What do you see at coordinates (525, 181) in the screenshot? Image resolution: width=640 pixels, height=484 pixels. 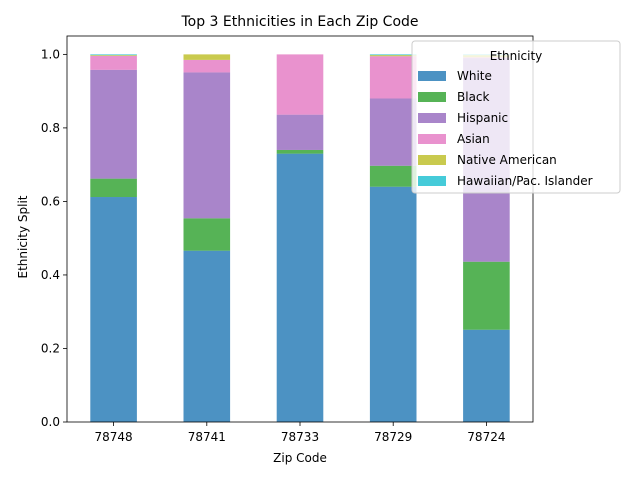 I see `legend-label: Hawaiian/Pac. Islander` at bounding box center [525, 181].